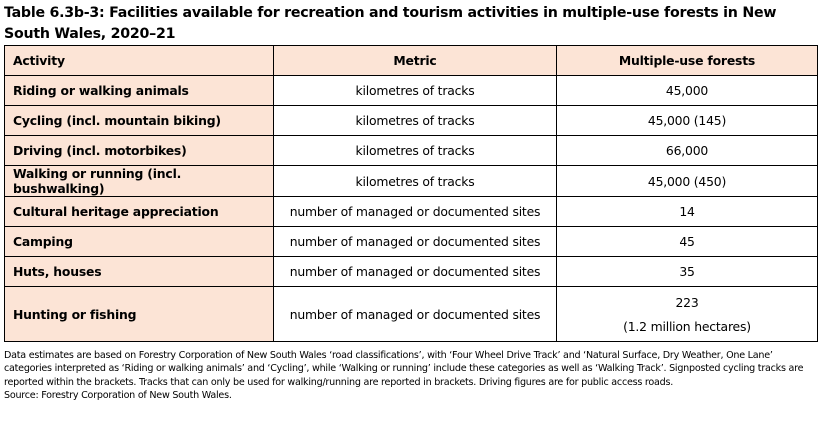 The image size is (820, 430). What do you see at coordinates (687, 302) in the screenshot?
I see `value-primary: 223` at bounding box center [687, 302].